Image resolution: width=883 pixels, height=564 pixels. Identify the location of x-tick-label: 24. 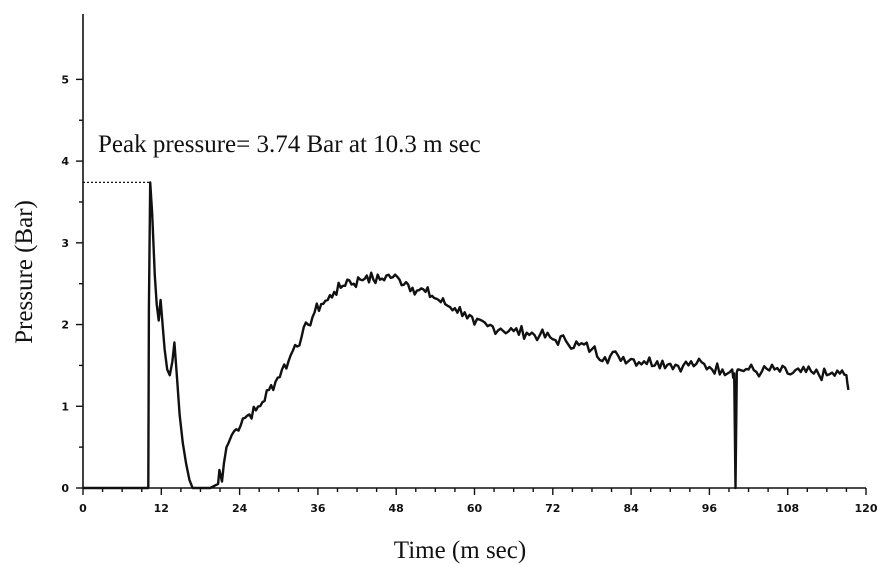
(240, 508).